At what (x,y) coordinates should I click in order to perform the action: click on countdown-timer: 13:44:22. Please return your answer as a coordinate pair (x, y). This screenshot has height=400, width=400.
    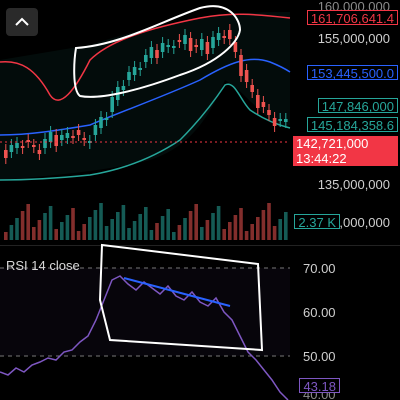
    Looking at the image, I should click on (321, 158).